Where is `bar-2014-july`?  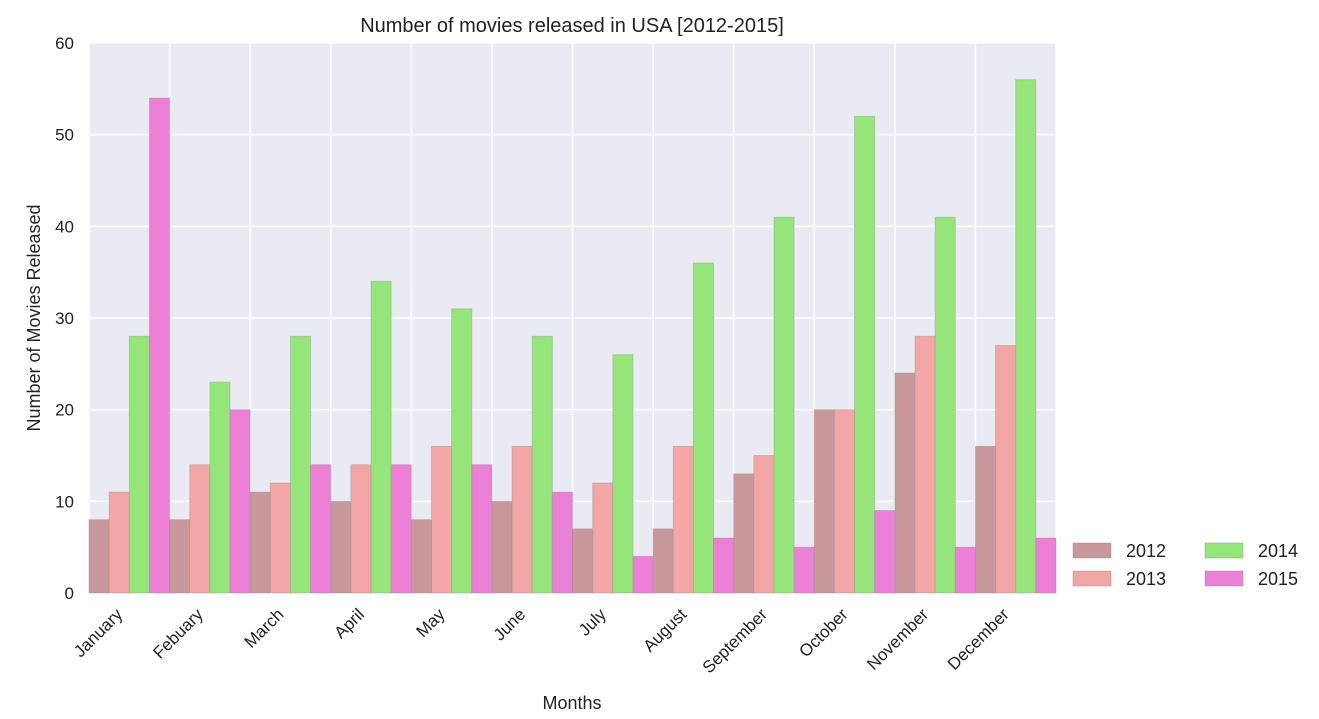 bar-2014-july is located at coordinates (623, 474).